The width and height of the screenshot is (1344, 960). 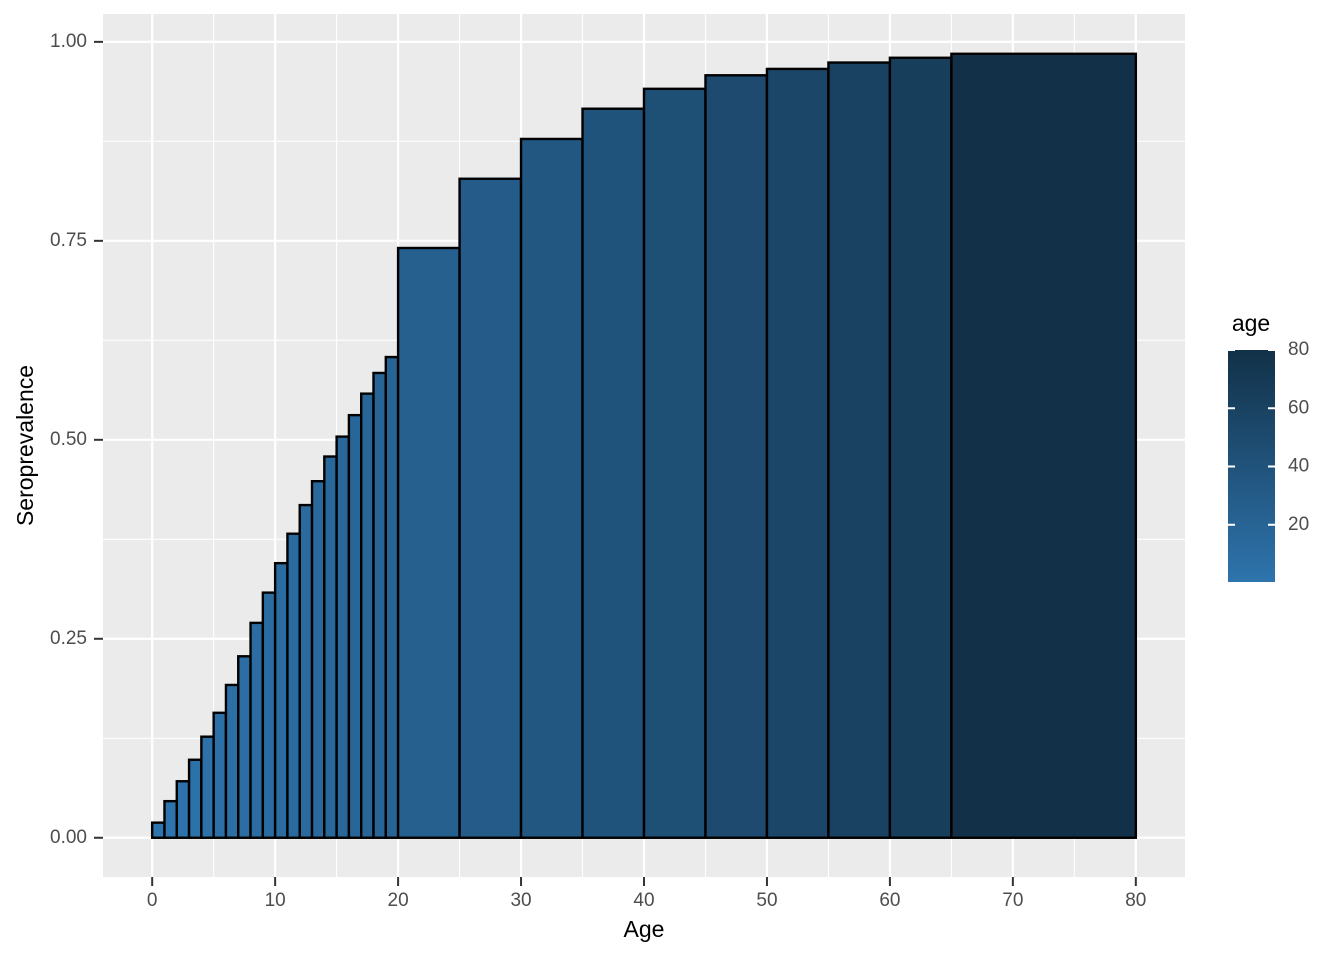 What do you see at coordinates (68, 240) in the screenshot?
I see `y-tick-label: 0.75` at bounding box center [68, 240].